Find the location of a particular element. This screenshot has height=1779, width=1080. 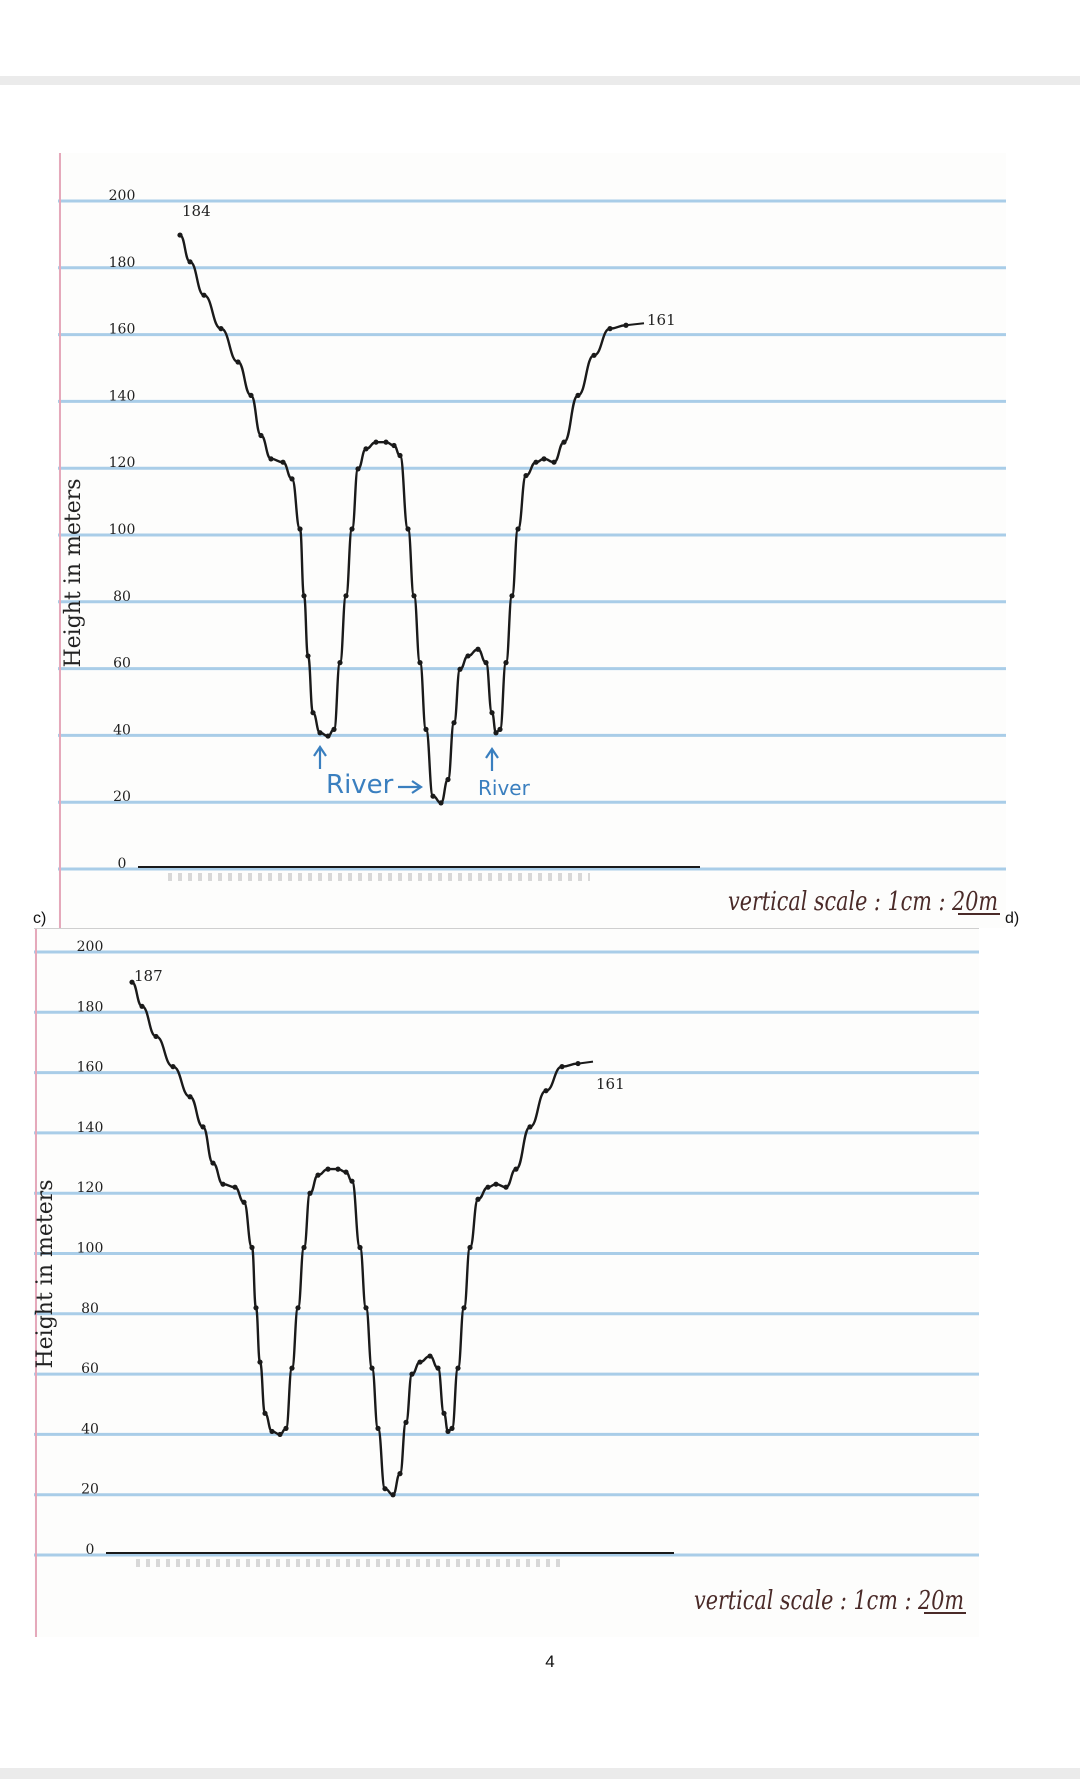

bottom-bar is located at coordinates (540, 1773).